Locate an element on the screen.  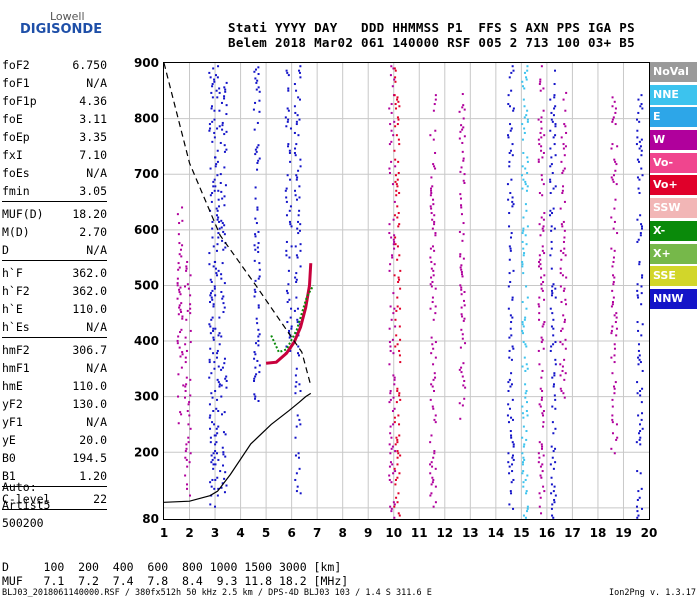
legend-item-nne: NNE is located at coordinates (673, 94).